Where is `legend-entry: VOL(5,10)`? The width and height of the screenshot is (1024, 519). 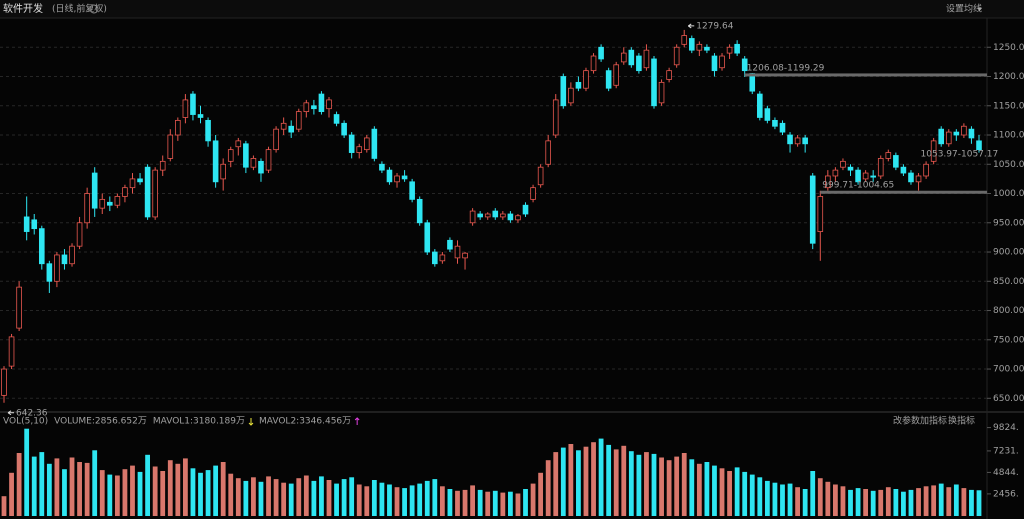 legend-entry: VOL(5,10) is located at coordinates (25, 422).